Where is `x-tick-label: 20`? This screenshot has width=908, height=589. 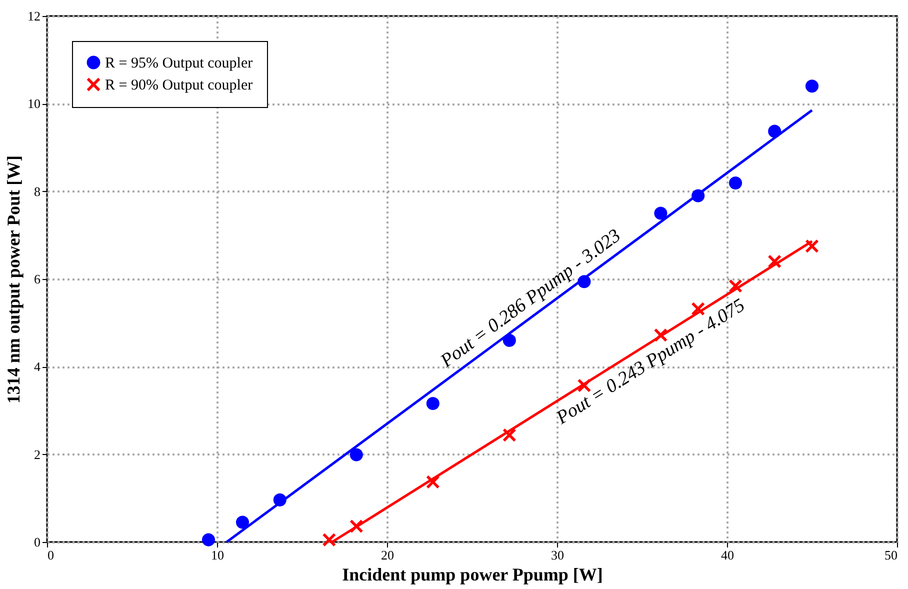
x-tick-label: 20 is located at coordinates (387, 555).